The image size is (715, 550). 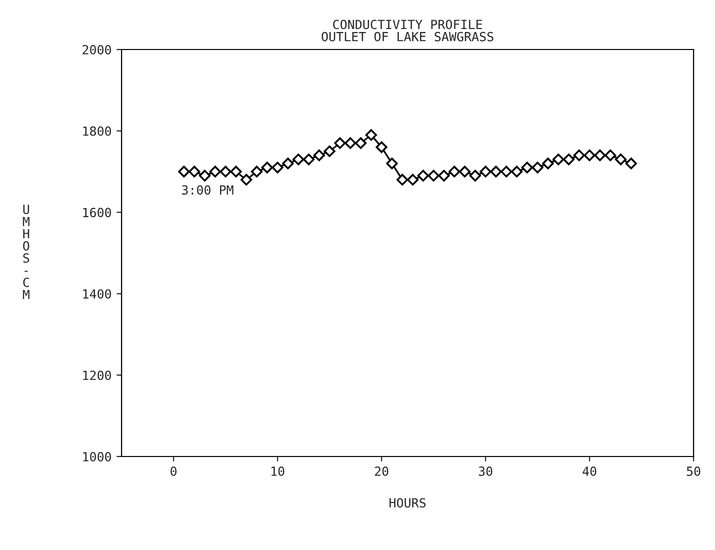 I want to click on y-tick-label: 1600, so click(x=97, y=213).